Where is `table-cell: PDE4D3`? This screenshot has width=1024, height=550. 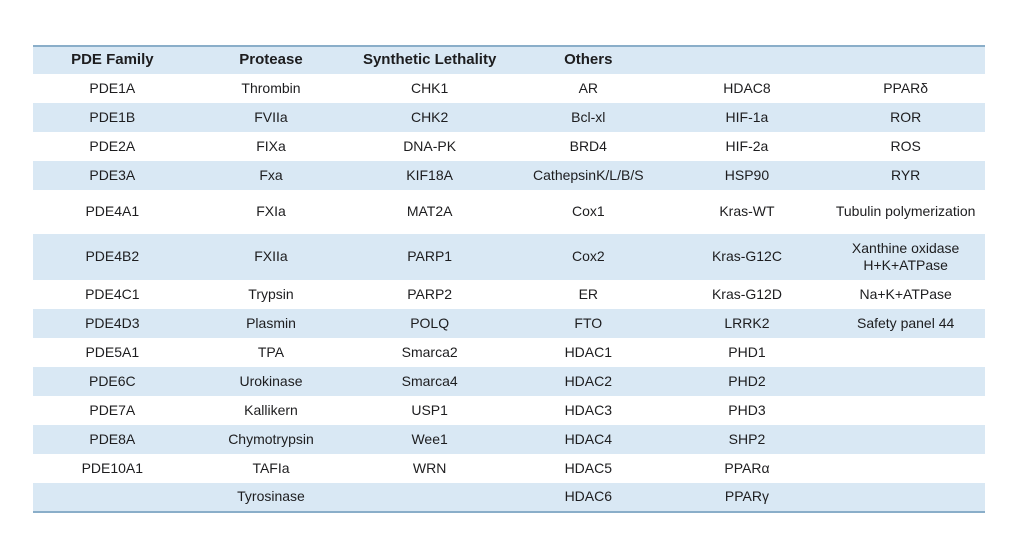 table-cell: PDE4D3 is located at coordinates (112, 322).